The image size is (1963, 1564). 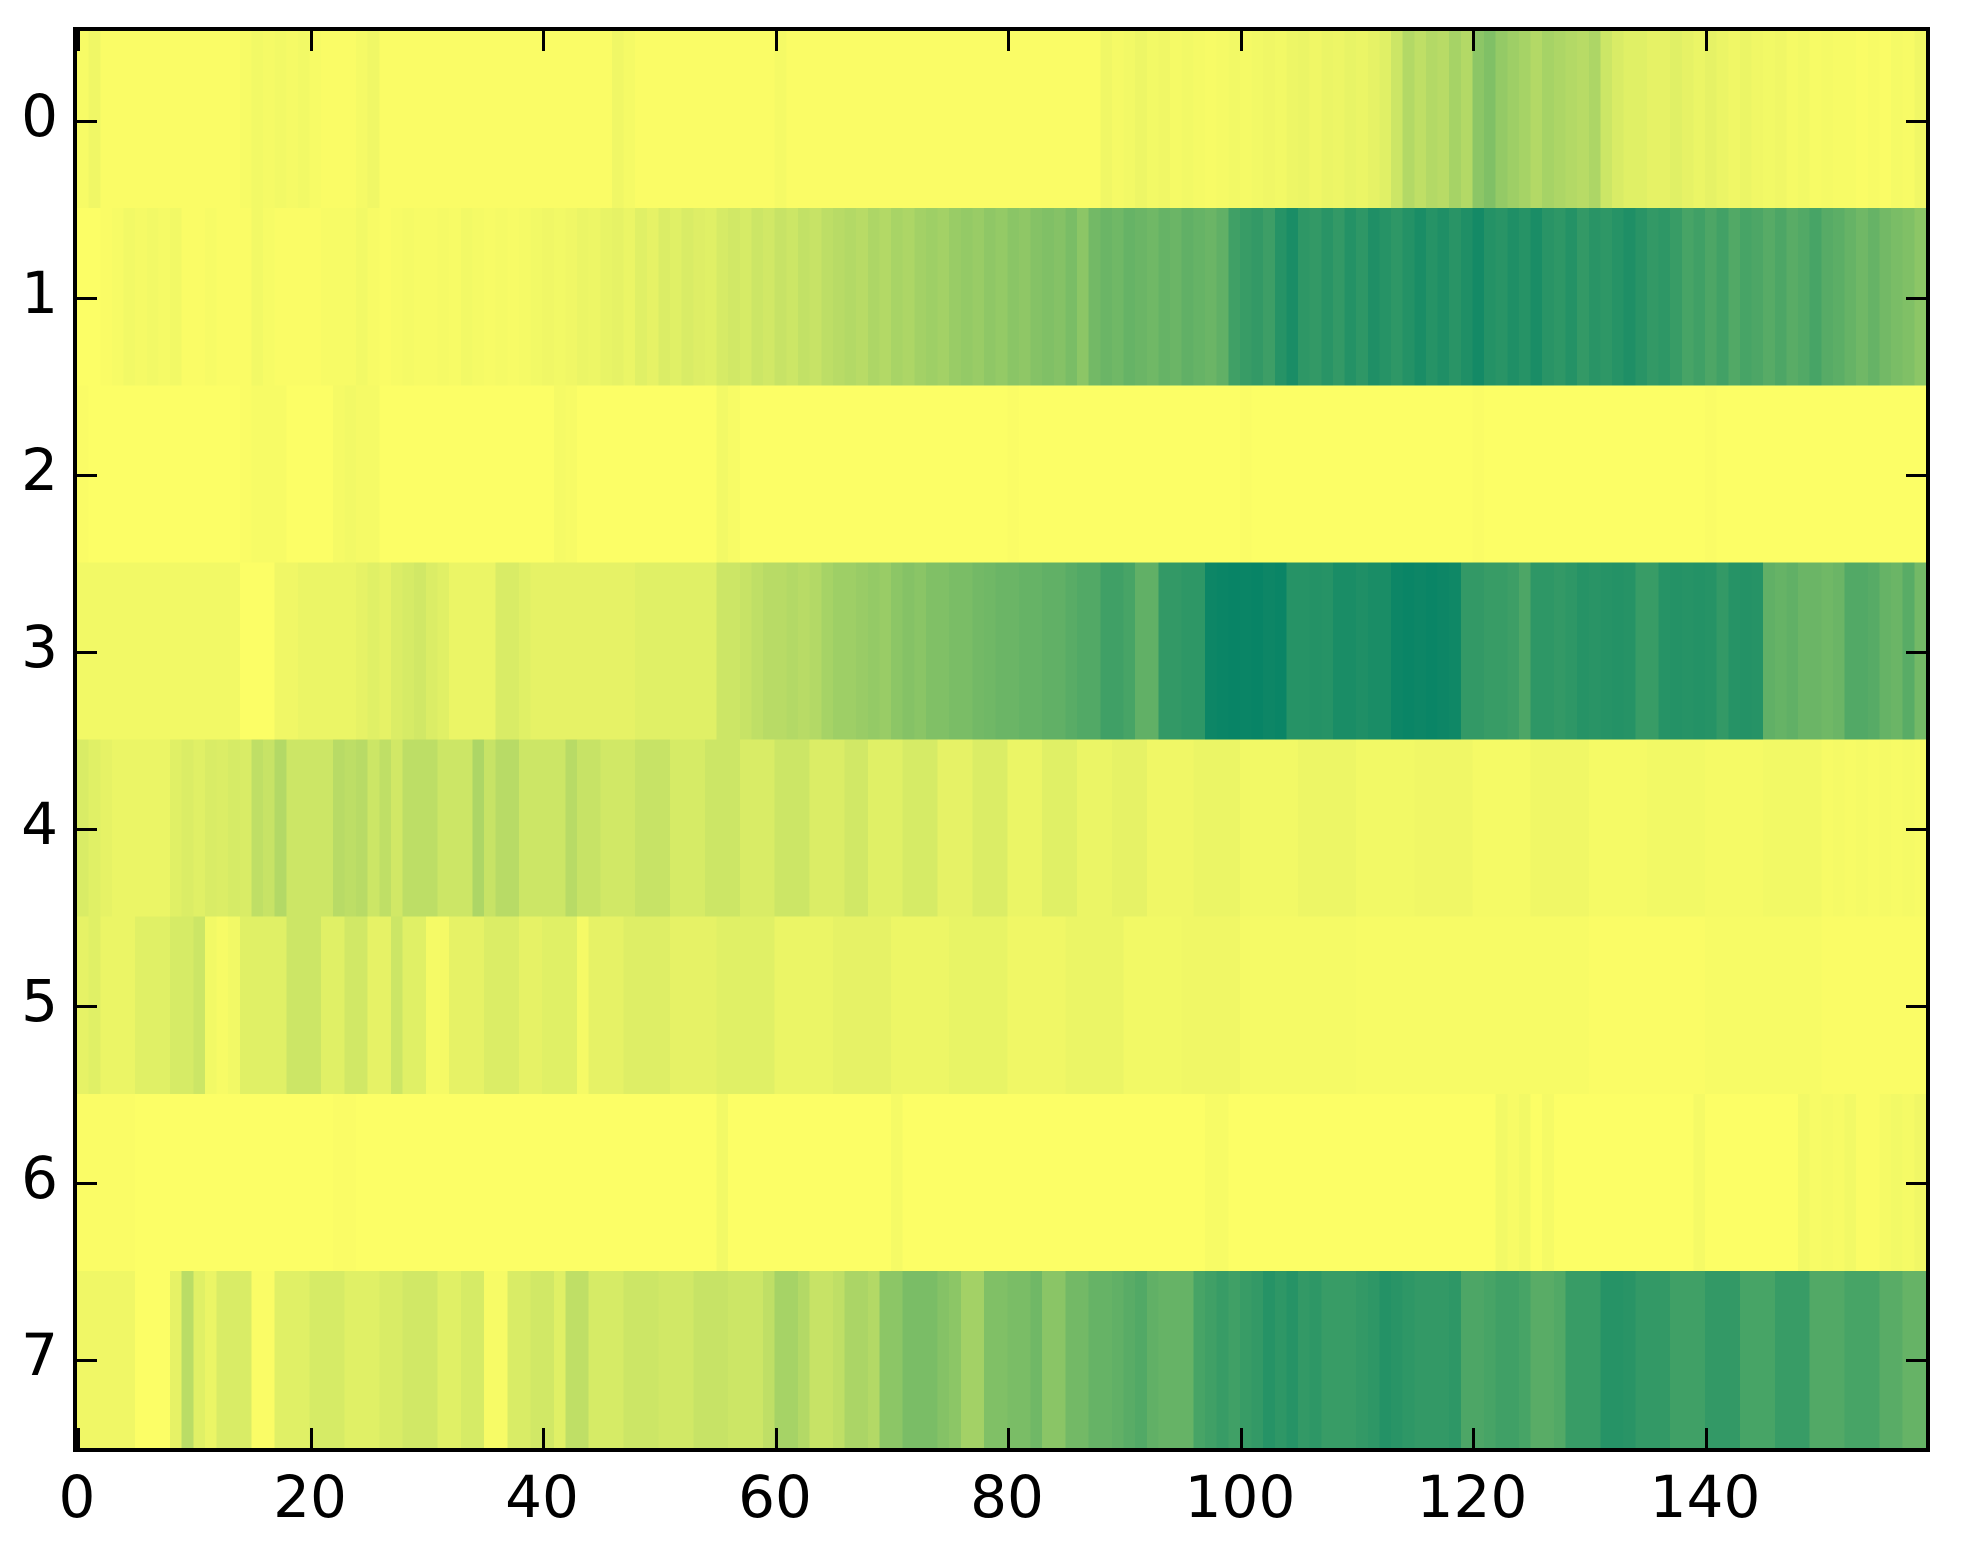 What do you see at coordinates (39, 1001) in the screenshot?
I see `y-tick-label: 5` at bounding box center [39, 1001].